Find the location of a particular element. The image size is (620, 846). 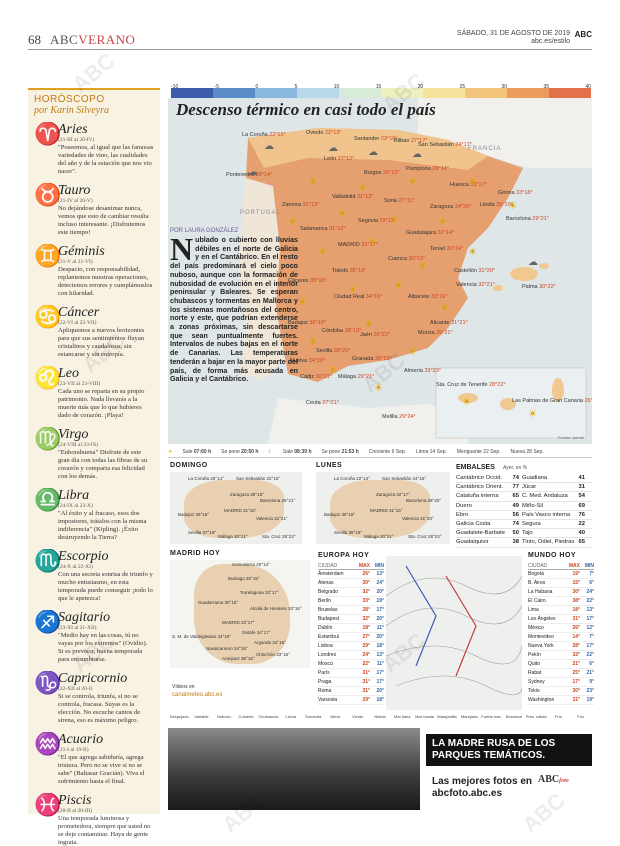

city-name: La Coruña is located at coordinates (256, 135).